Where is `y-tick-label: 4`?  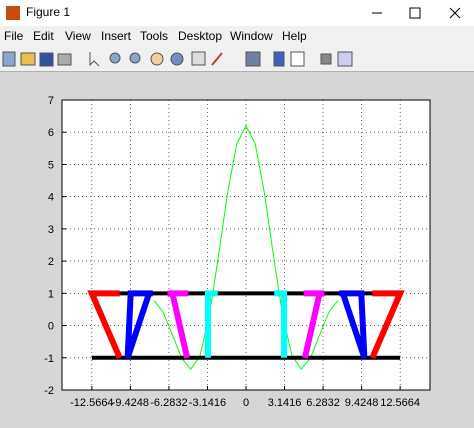 y-tick-label: 4 is located at coordinates (51, 198).